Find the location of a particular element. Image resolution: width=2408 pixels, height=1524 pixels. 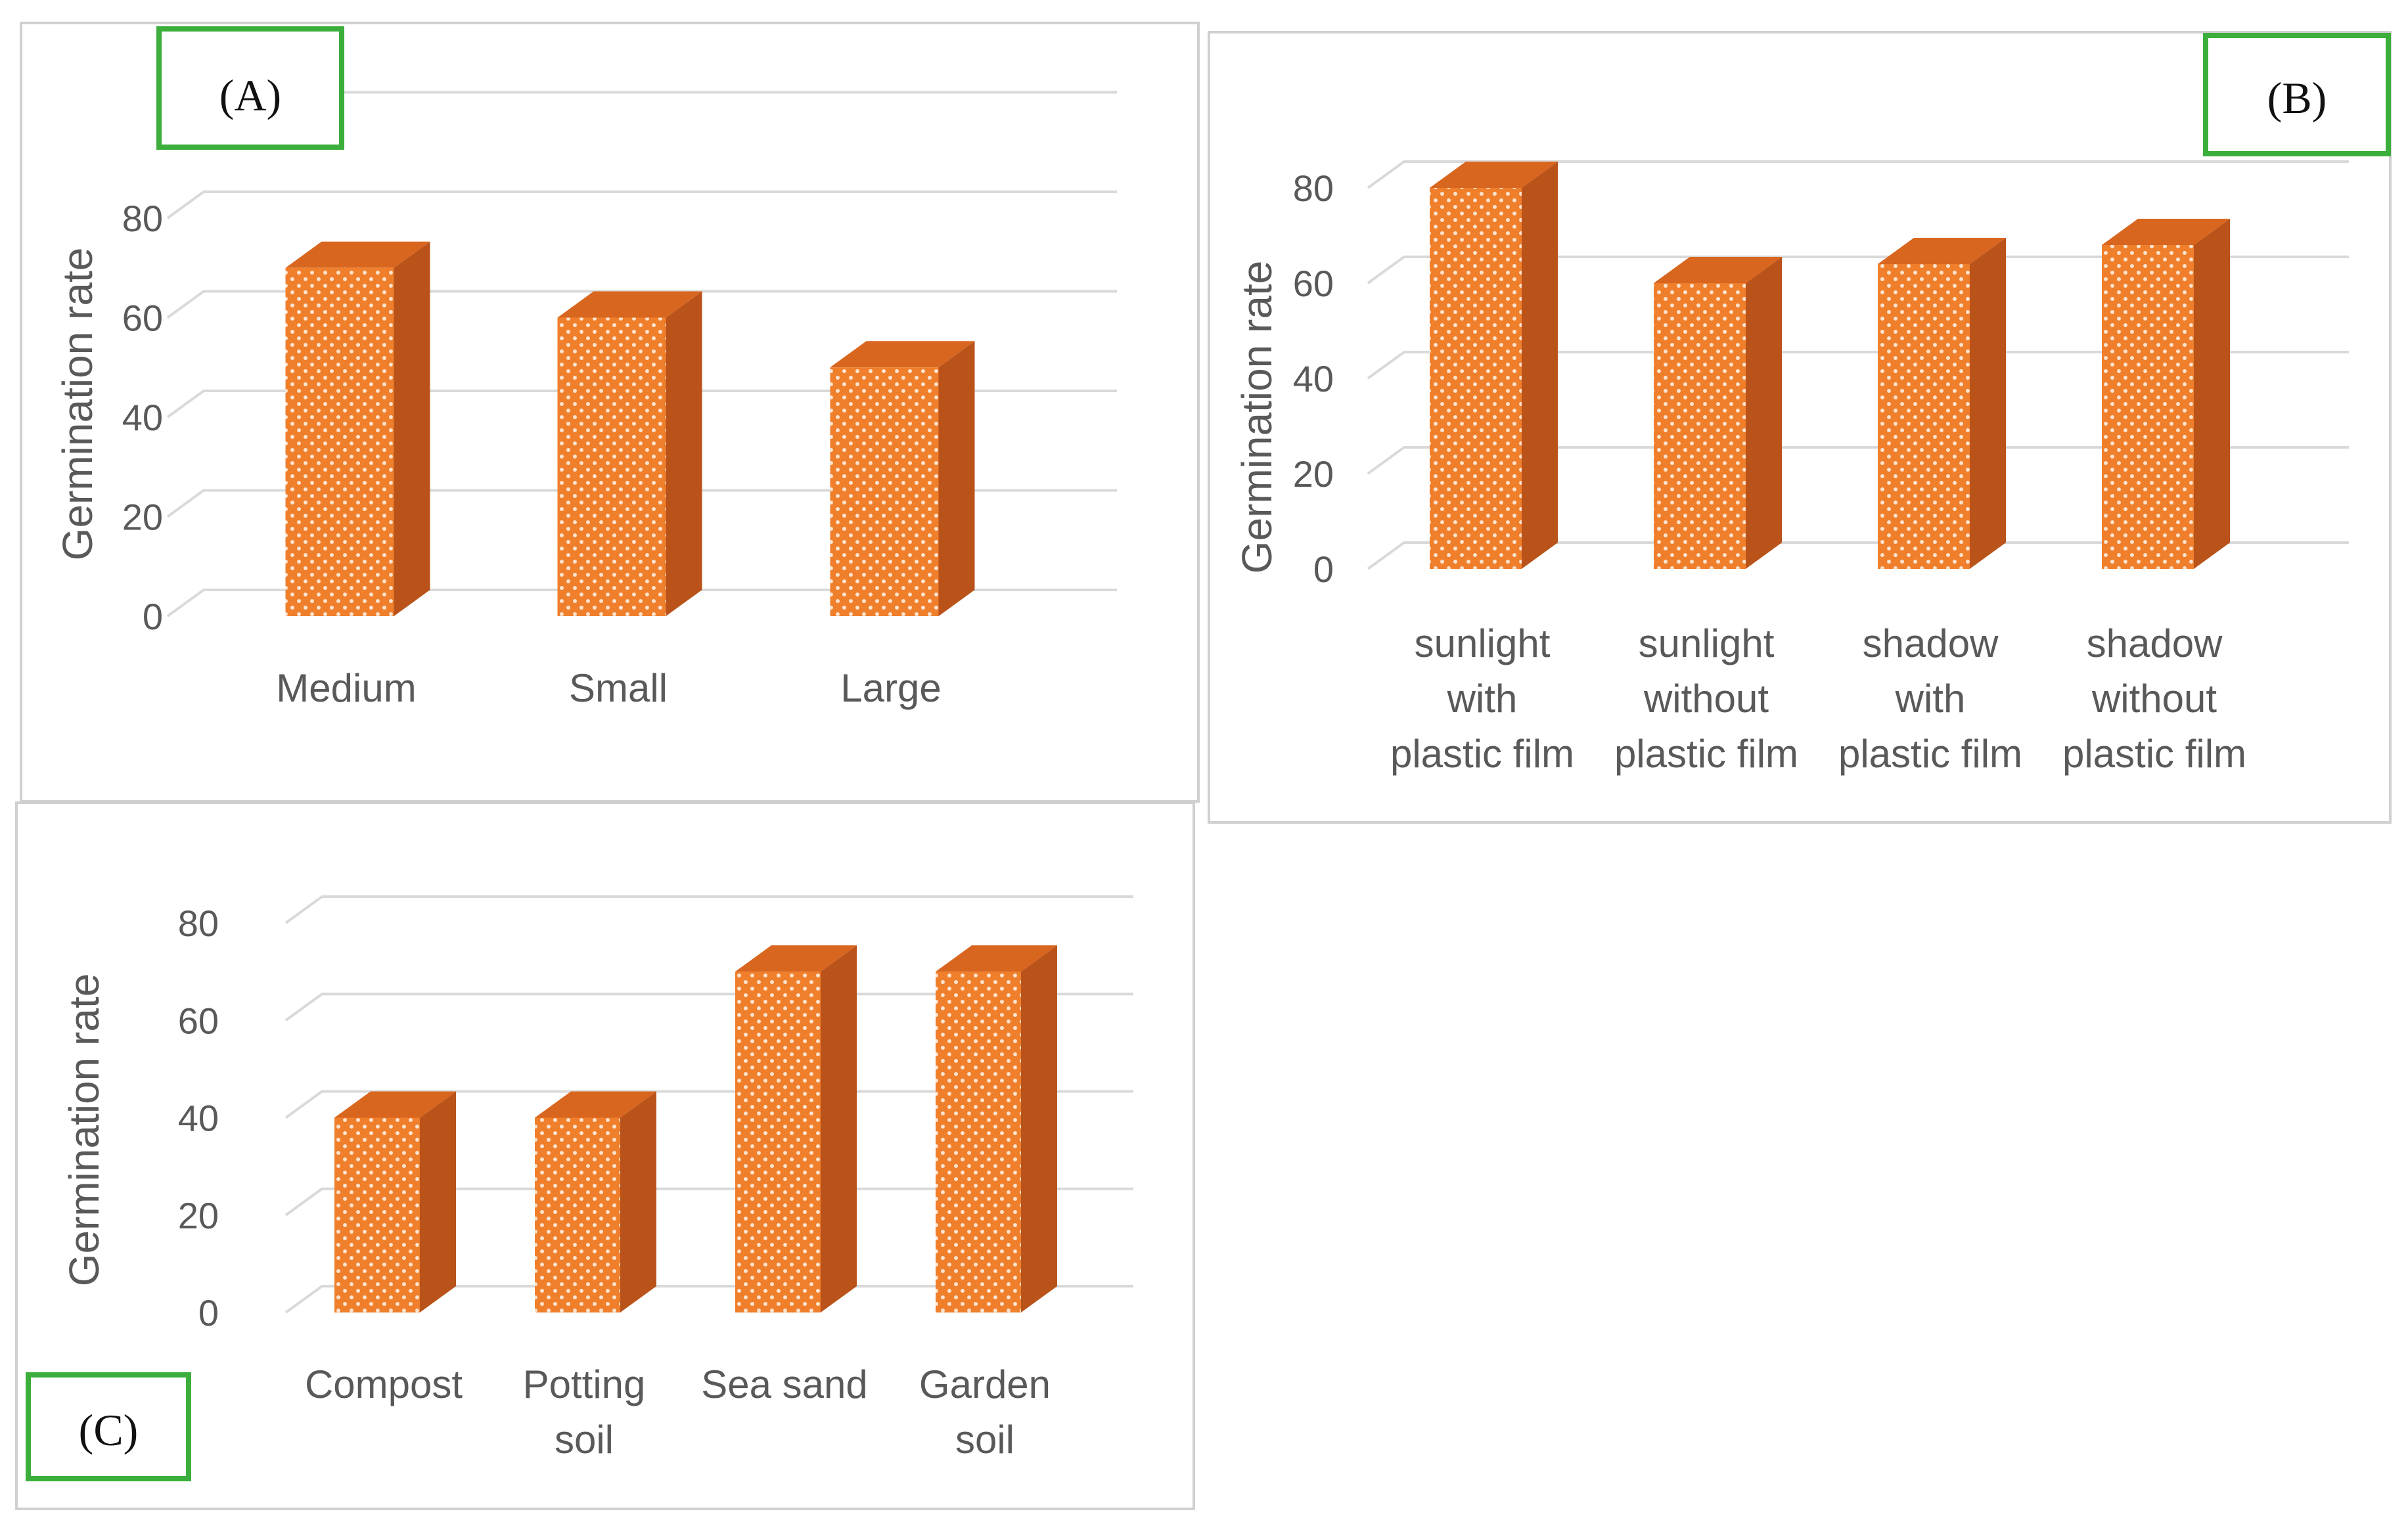

category-label: Compost is located at coordinates (384, 1384).